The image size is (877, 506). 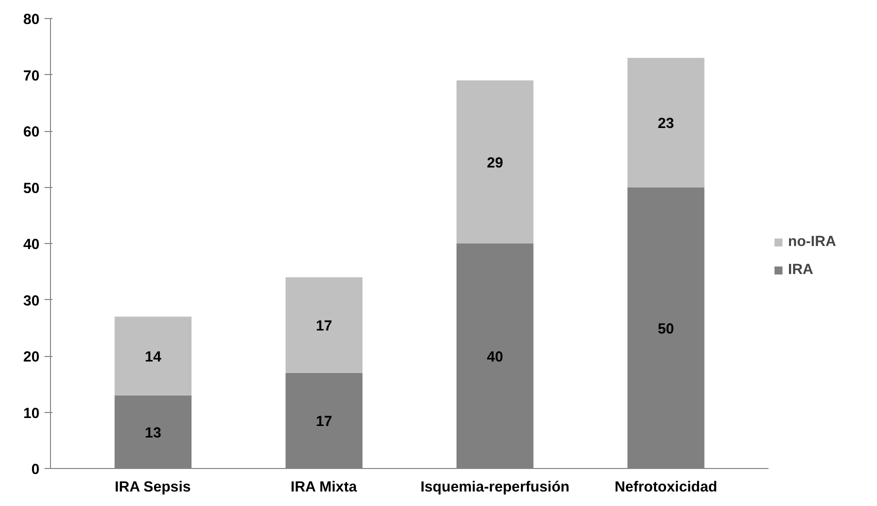 What do you see at coordinates (666, 488) in the screenshot?
I see `x-tick-label: Nefrotoxicidad` at bounding box center [666, 488].